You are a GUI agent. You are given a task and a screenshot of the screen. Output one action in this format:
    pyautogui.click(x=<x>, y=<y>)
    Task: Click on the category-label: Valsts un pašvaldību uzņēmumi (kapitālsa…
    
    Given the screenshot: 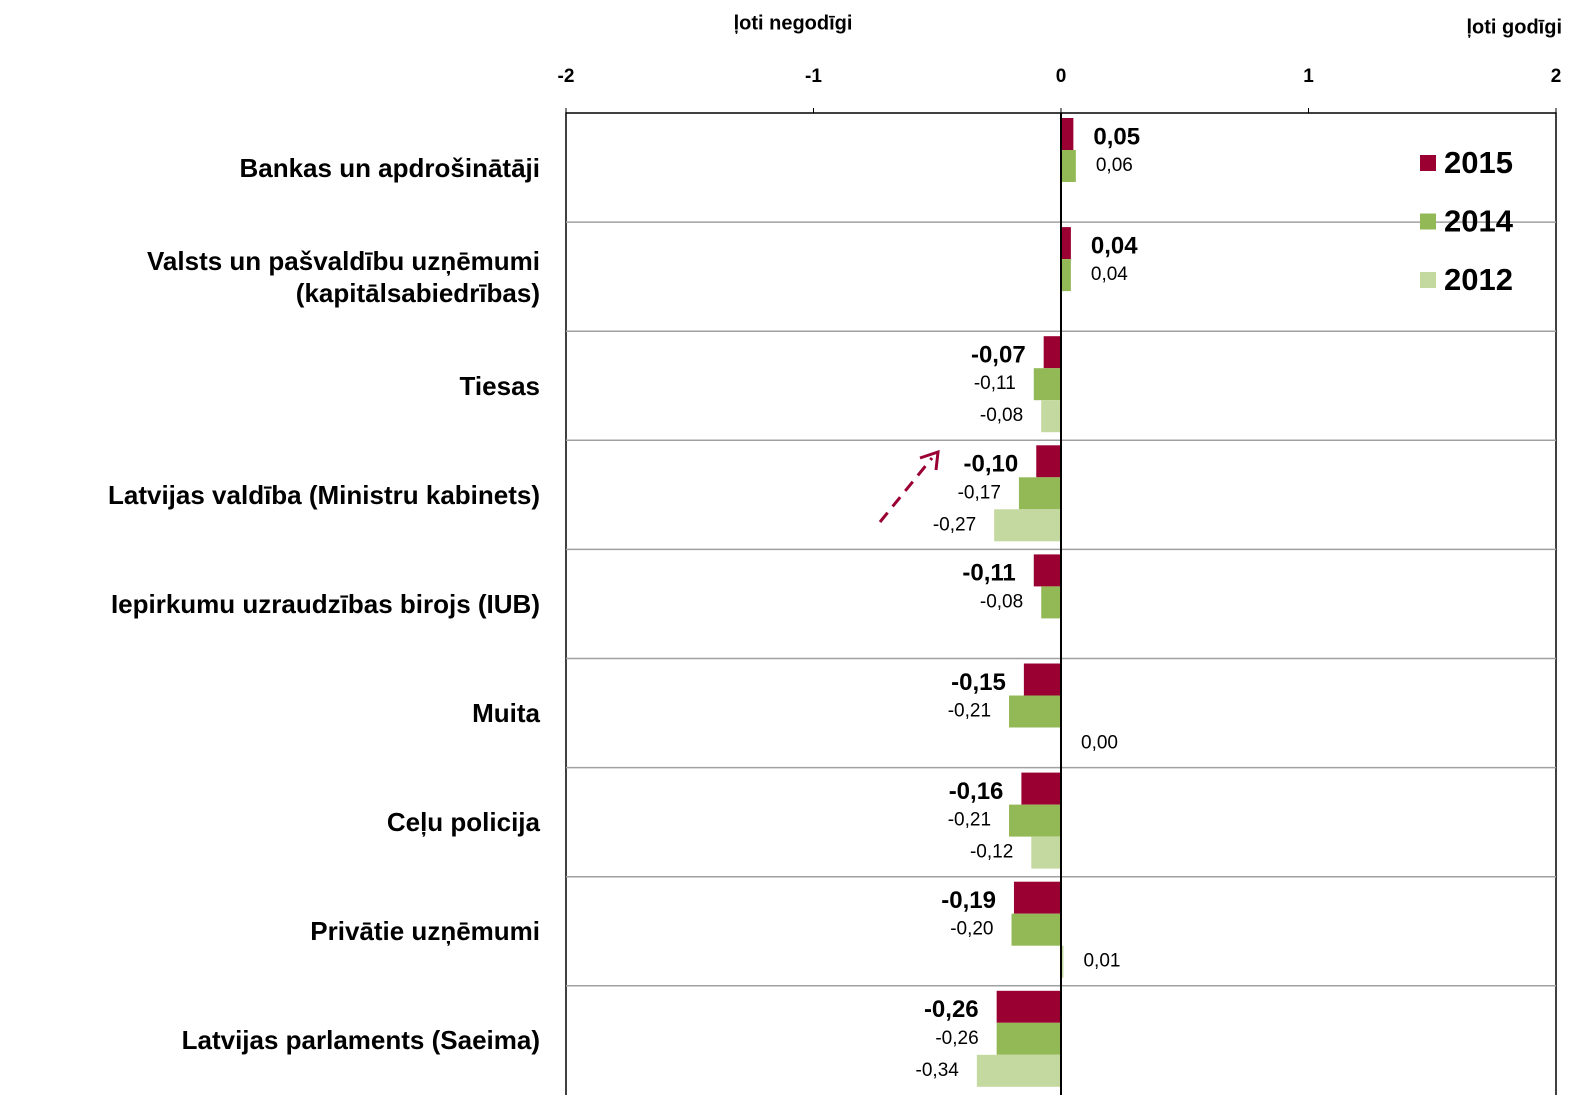 What is the action you would take?
    pyautogui.click(x=343, y=276)
    